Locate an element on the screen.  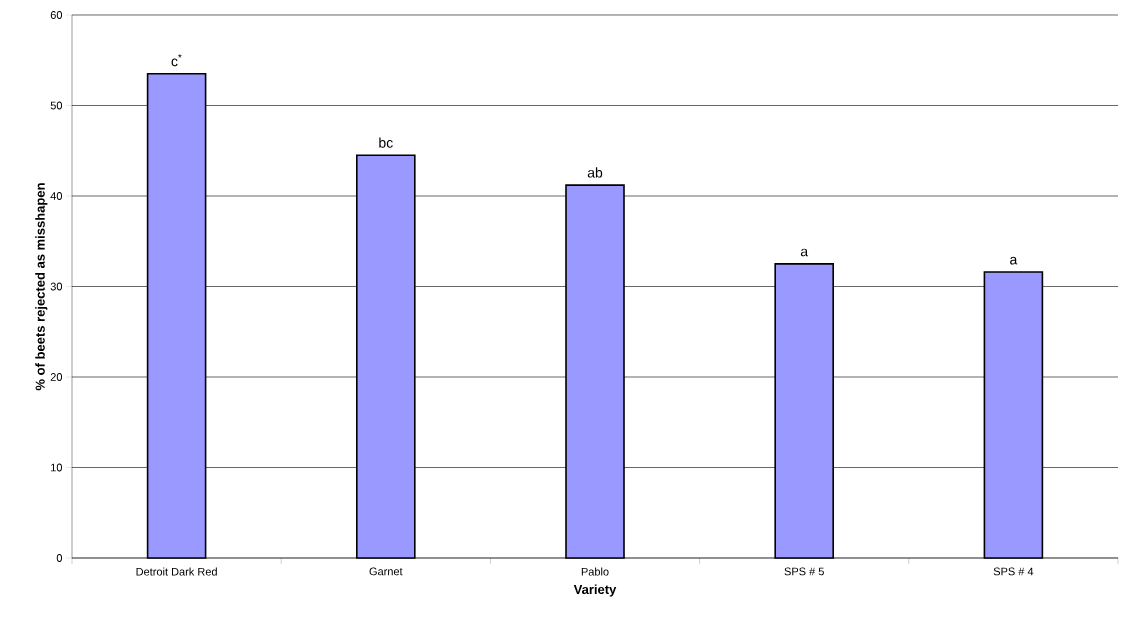
y-tick-label: 40 is located at coordinates (56, 196).